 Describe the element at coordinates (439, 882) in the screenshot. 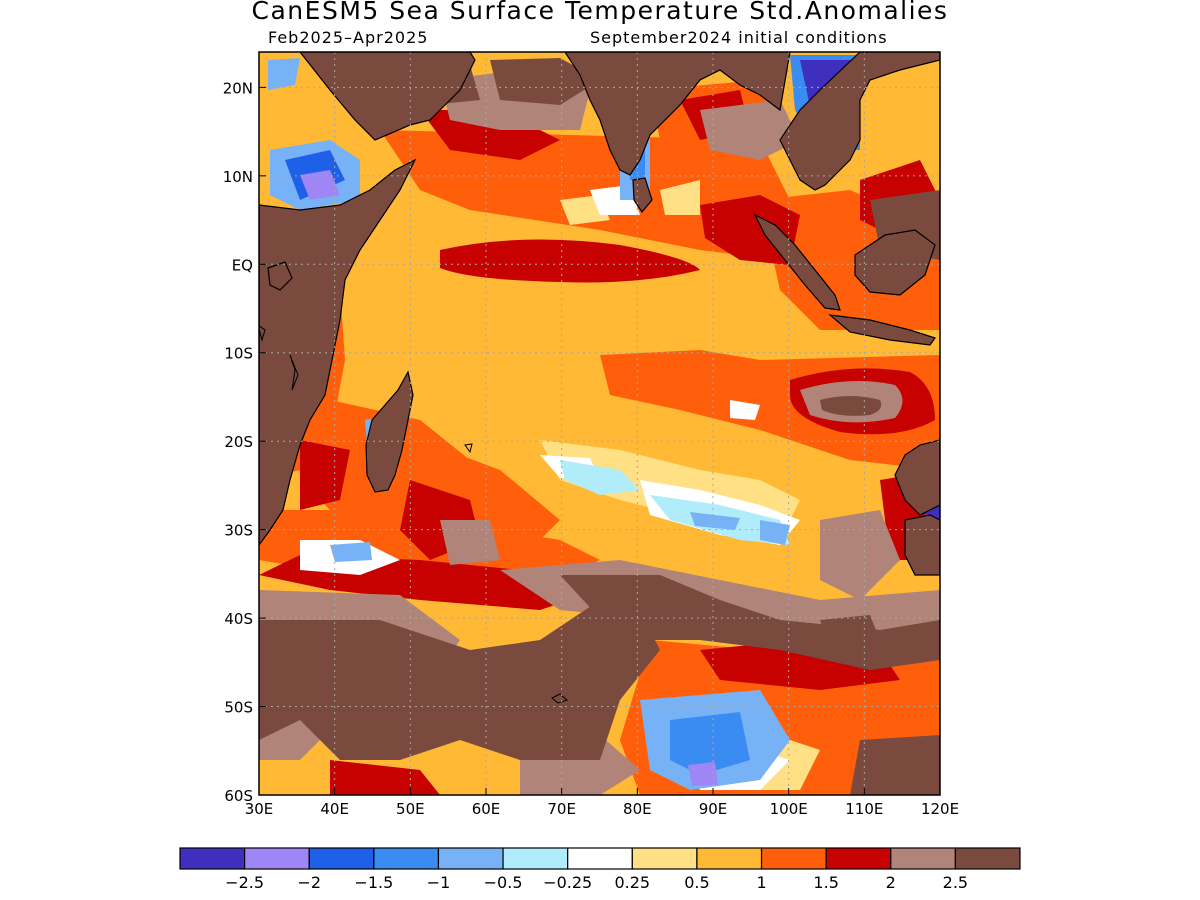

I see `colorbar-label: −1` at that location.